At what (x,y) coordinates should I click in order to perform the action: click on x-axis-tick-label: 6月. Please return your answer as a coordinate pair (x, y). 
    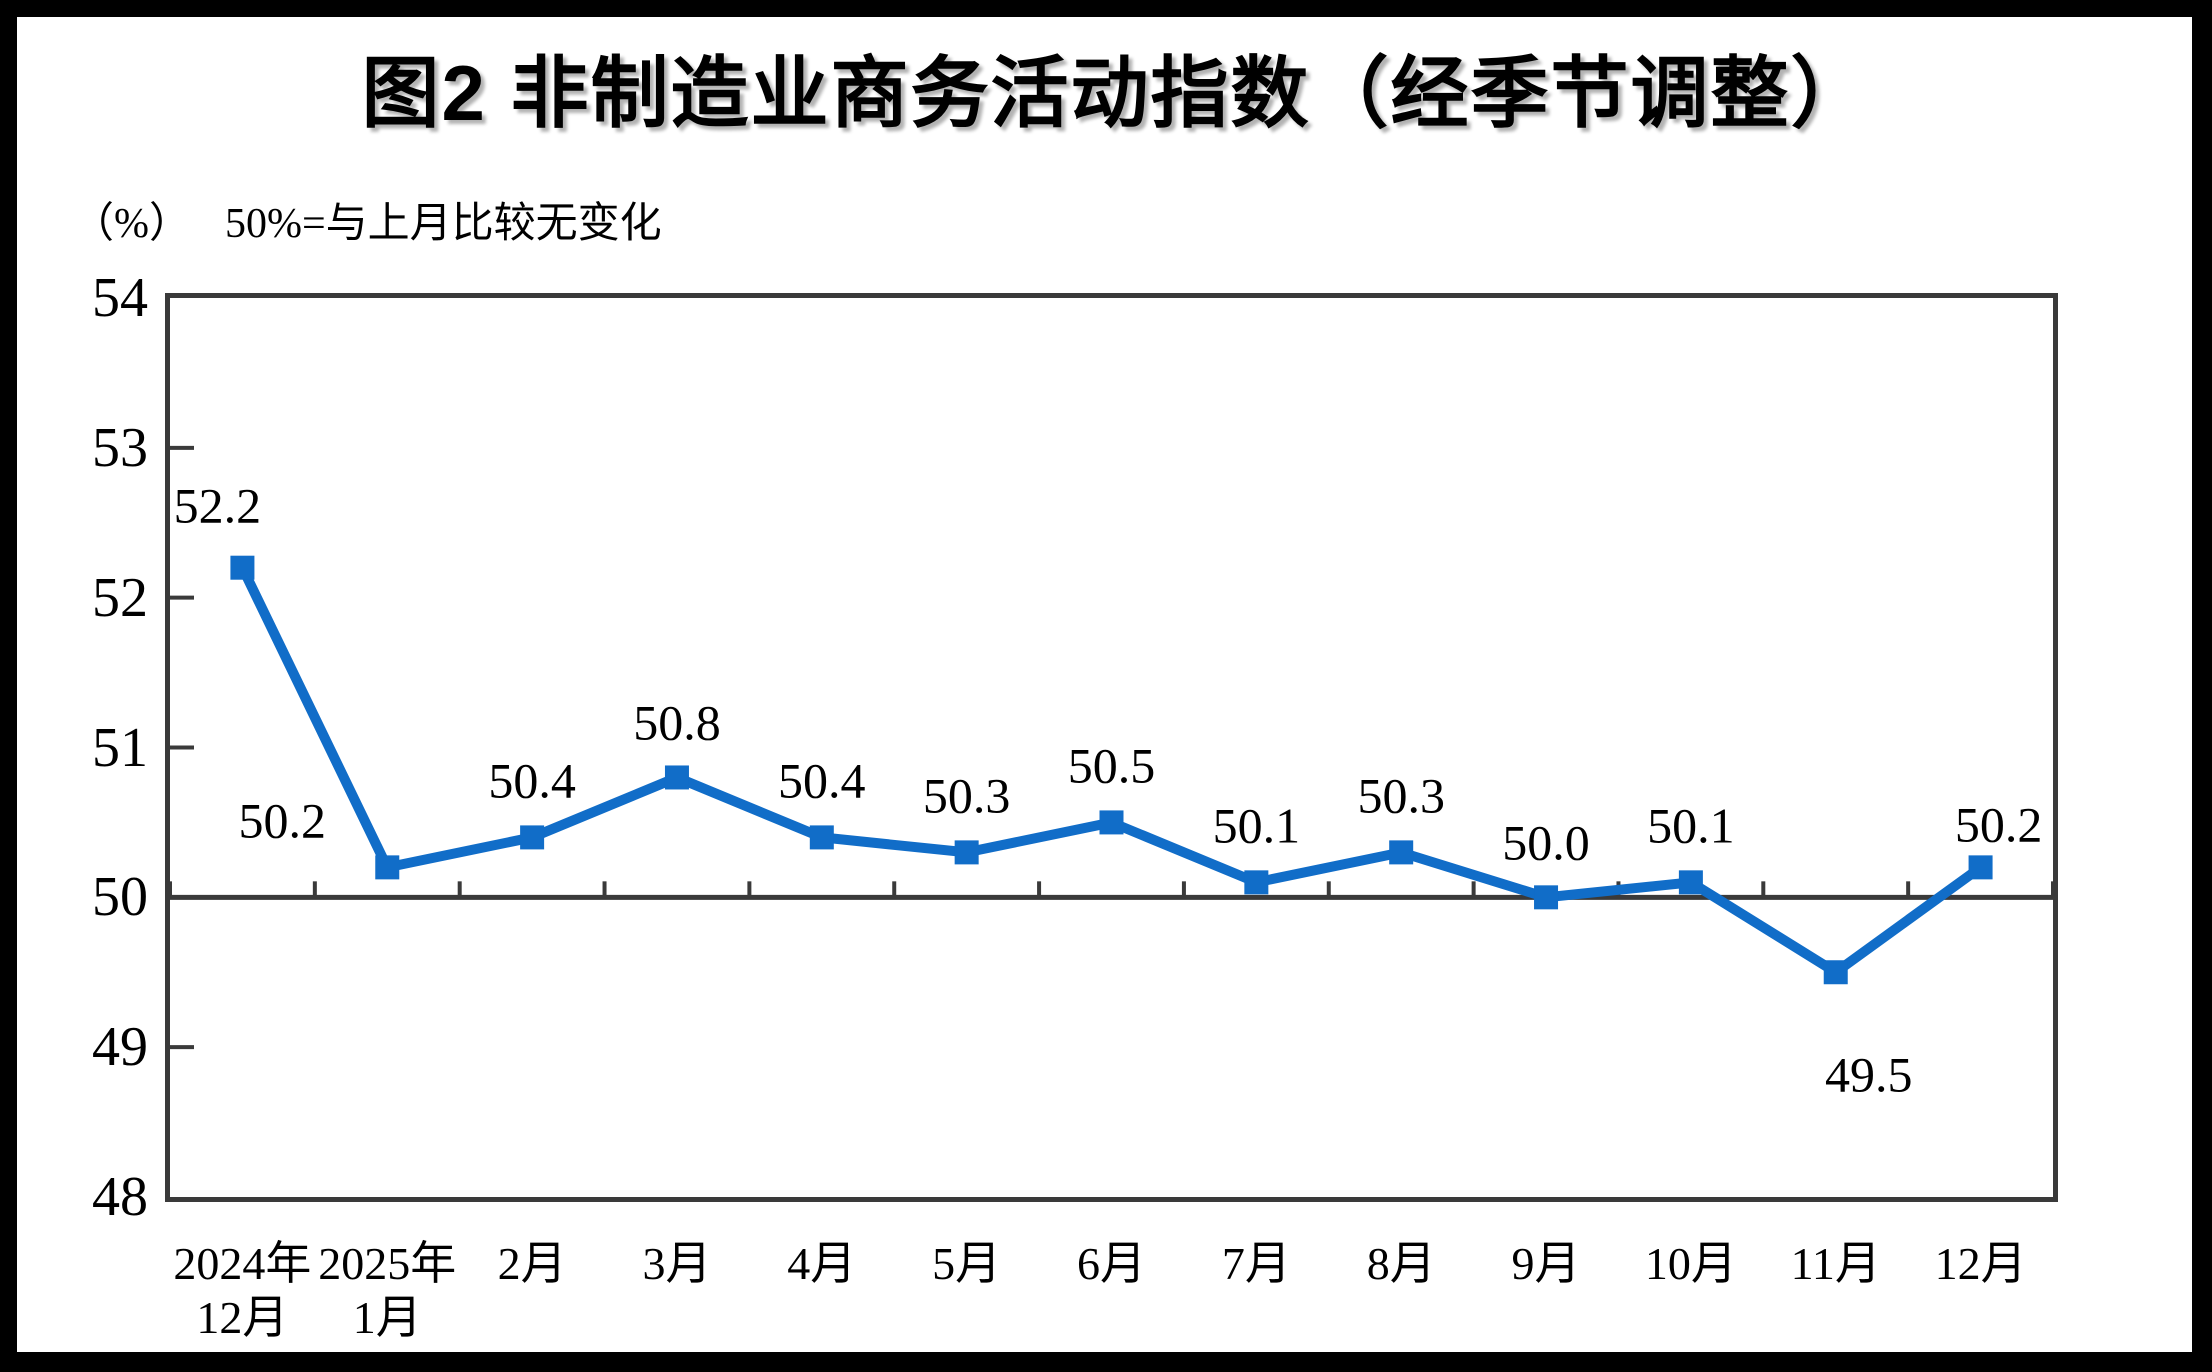
    Looking at the image, I should click on (1111, 1263).